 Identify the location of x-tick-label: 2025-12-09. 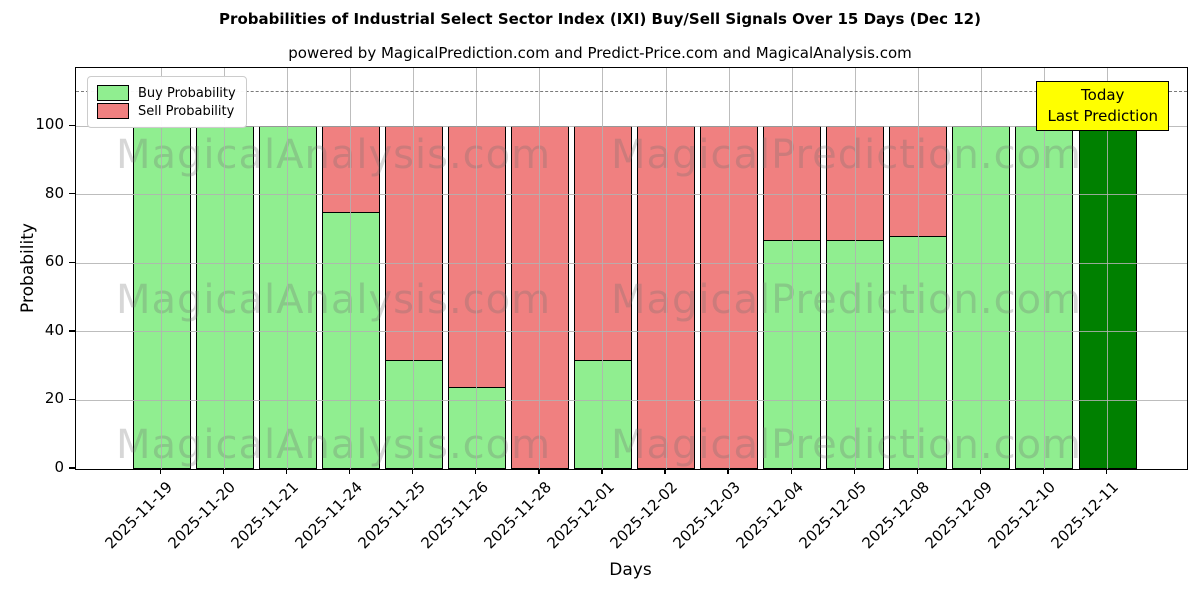
(959, 515).